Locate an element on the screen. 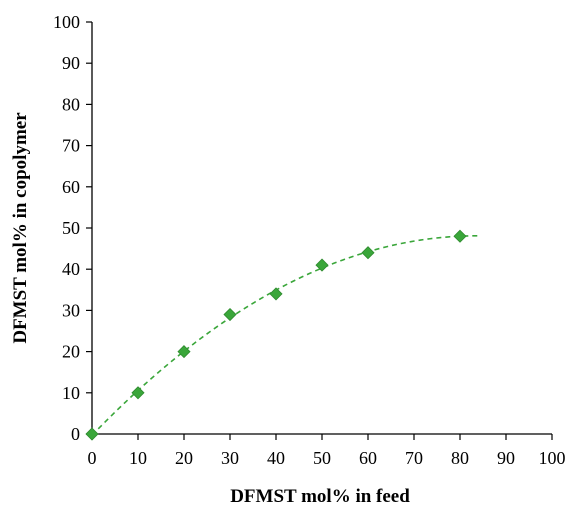 This screenshot has height=513, width=574. y-tick-label: 50 is located at coordinates (71, 228).